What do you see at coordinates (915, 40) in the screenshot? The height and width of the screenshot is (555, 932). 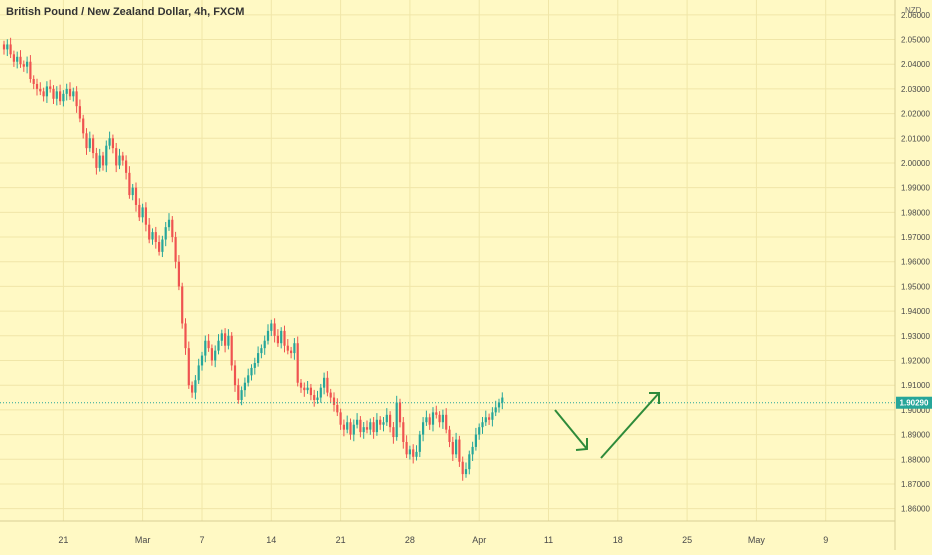 I see `price-tick-label: 2.05000` at bounding box center [915, 40].